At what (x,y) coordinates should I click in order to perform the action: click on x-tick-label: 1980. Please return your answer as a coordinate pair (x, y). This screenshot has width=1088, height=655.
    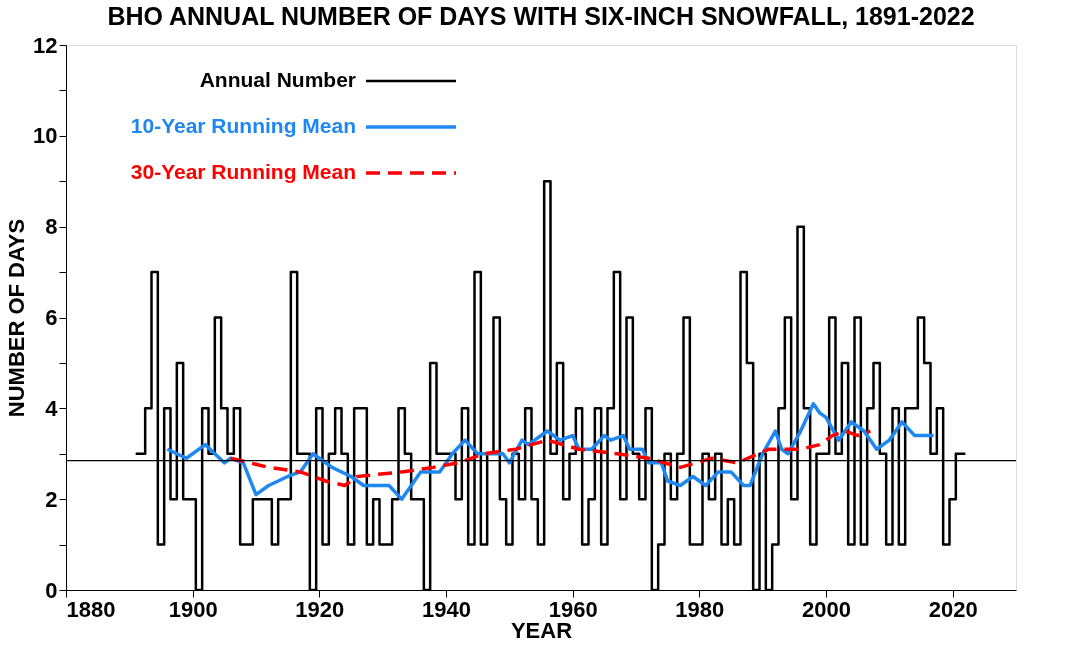
    Looking at the image, I should click on (700, 609).